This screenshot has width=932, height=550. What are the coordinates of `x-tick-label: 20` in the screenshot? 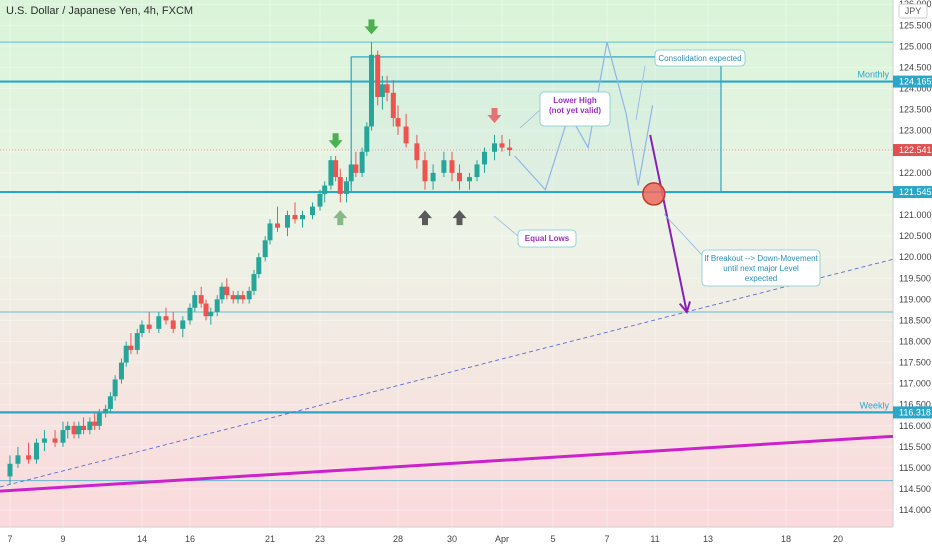 It's located at (838, 539).